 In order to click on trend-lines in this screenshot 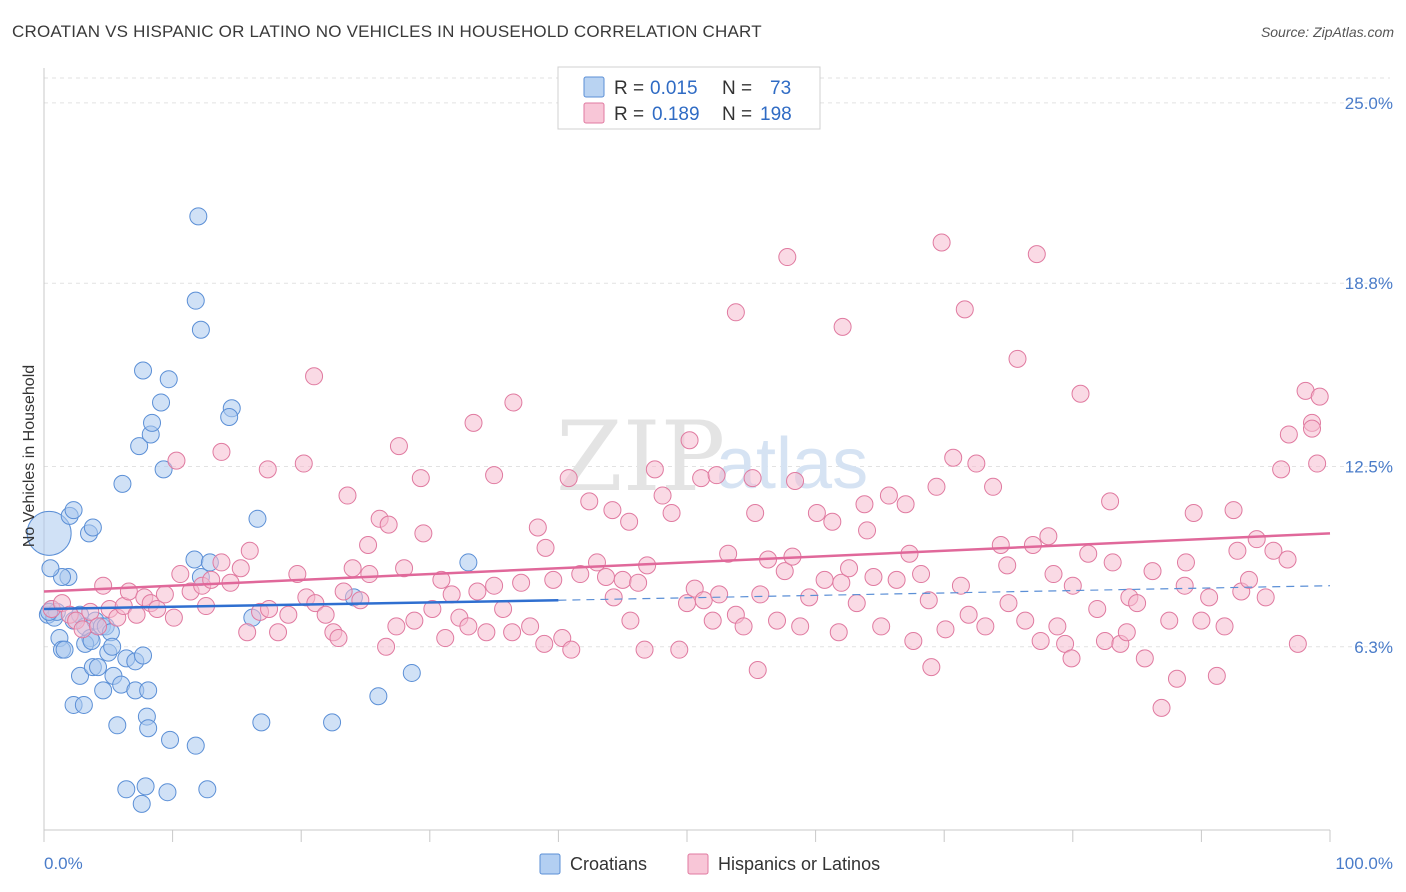, I will do `click(687, 571)`.